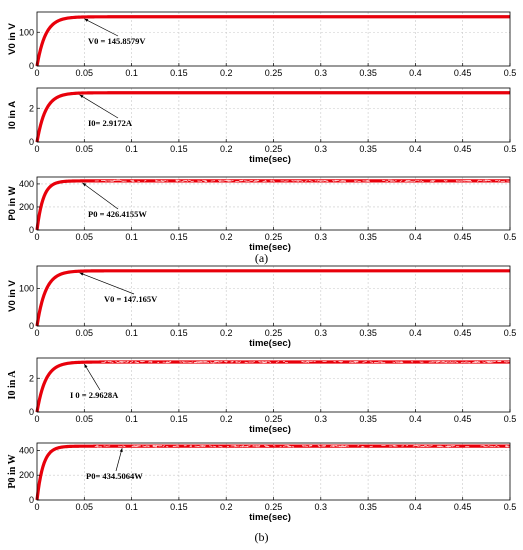 The image size is (523, 550). Describe the element at coordinates (12, 115) in the screenshot. I see `y-axis-label: I0 in A` at that location.